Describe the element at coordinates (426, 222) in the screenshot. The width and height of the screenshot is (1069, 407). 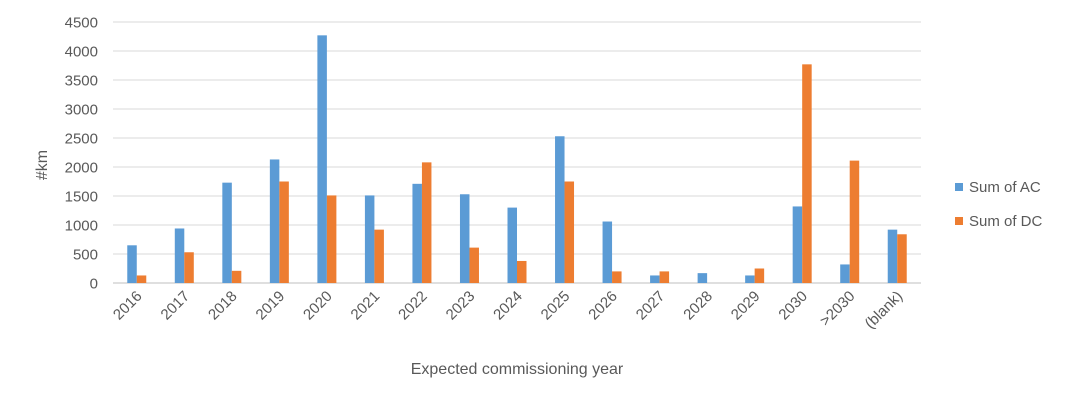
I see `bar-dc-2022` at that location.